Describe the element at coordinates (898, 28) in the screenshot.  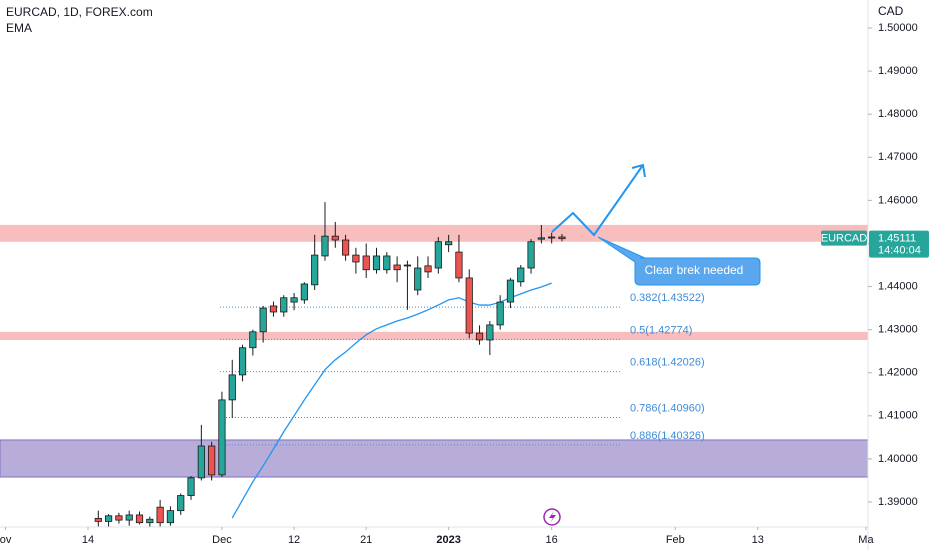
I see `y-tick-label: 1.50000` at that location.